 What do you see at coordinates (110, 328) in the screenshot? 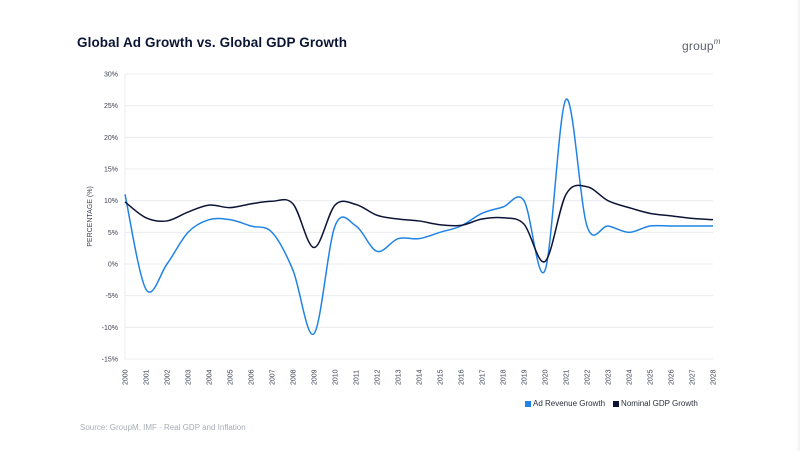
I see `y-tick-label: -10%` at bounding box center [110, 328].